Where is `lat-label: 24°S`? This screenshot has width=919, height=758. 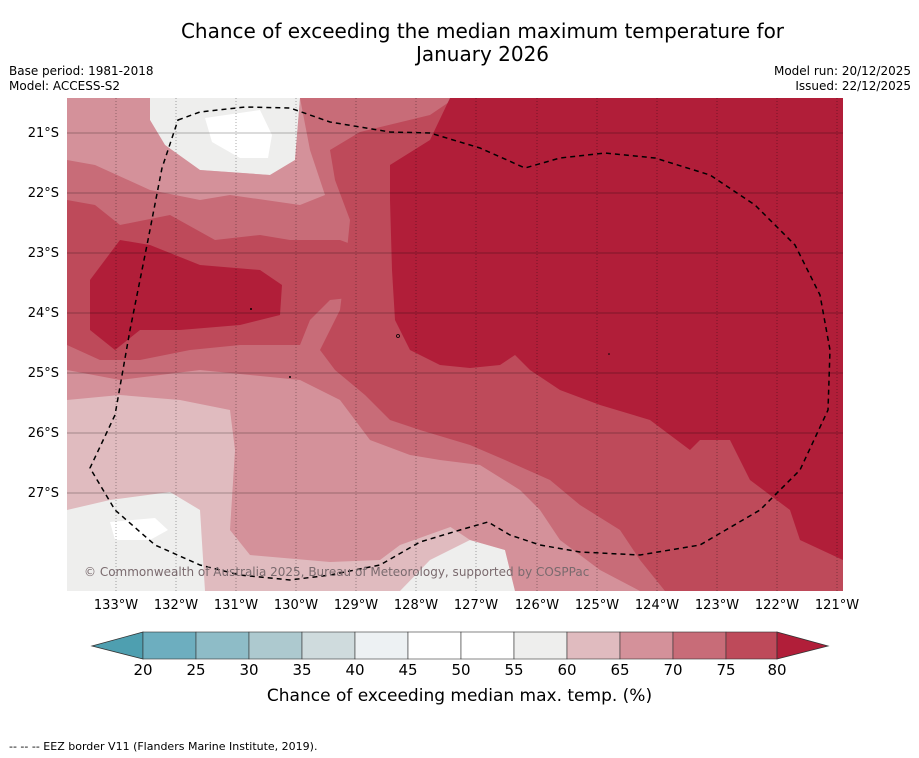
lat-label: 24°S is located at coordinates (43, 313).